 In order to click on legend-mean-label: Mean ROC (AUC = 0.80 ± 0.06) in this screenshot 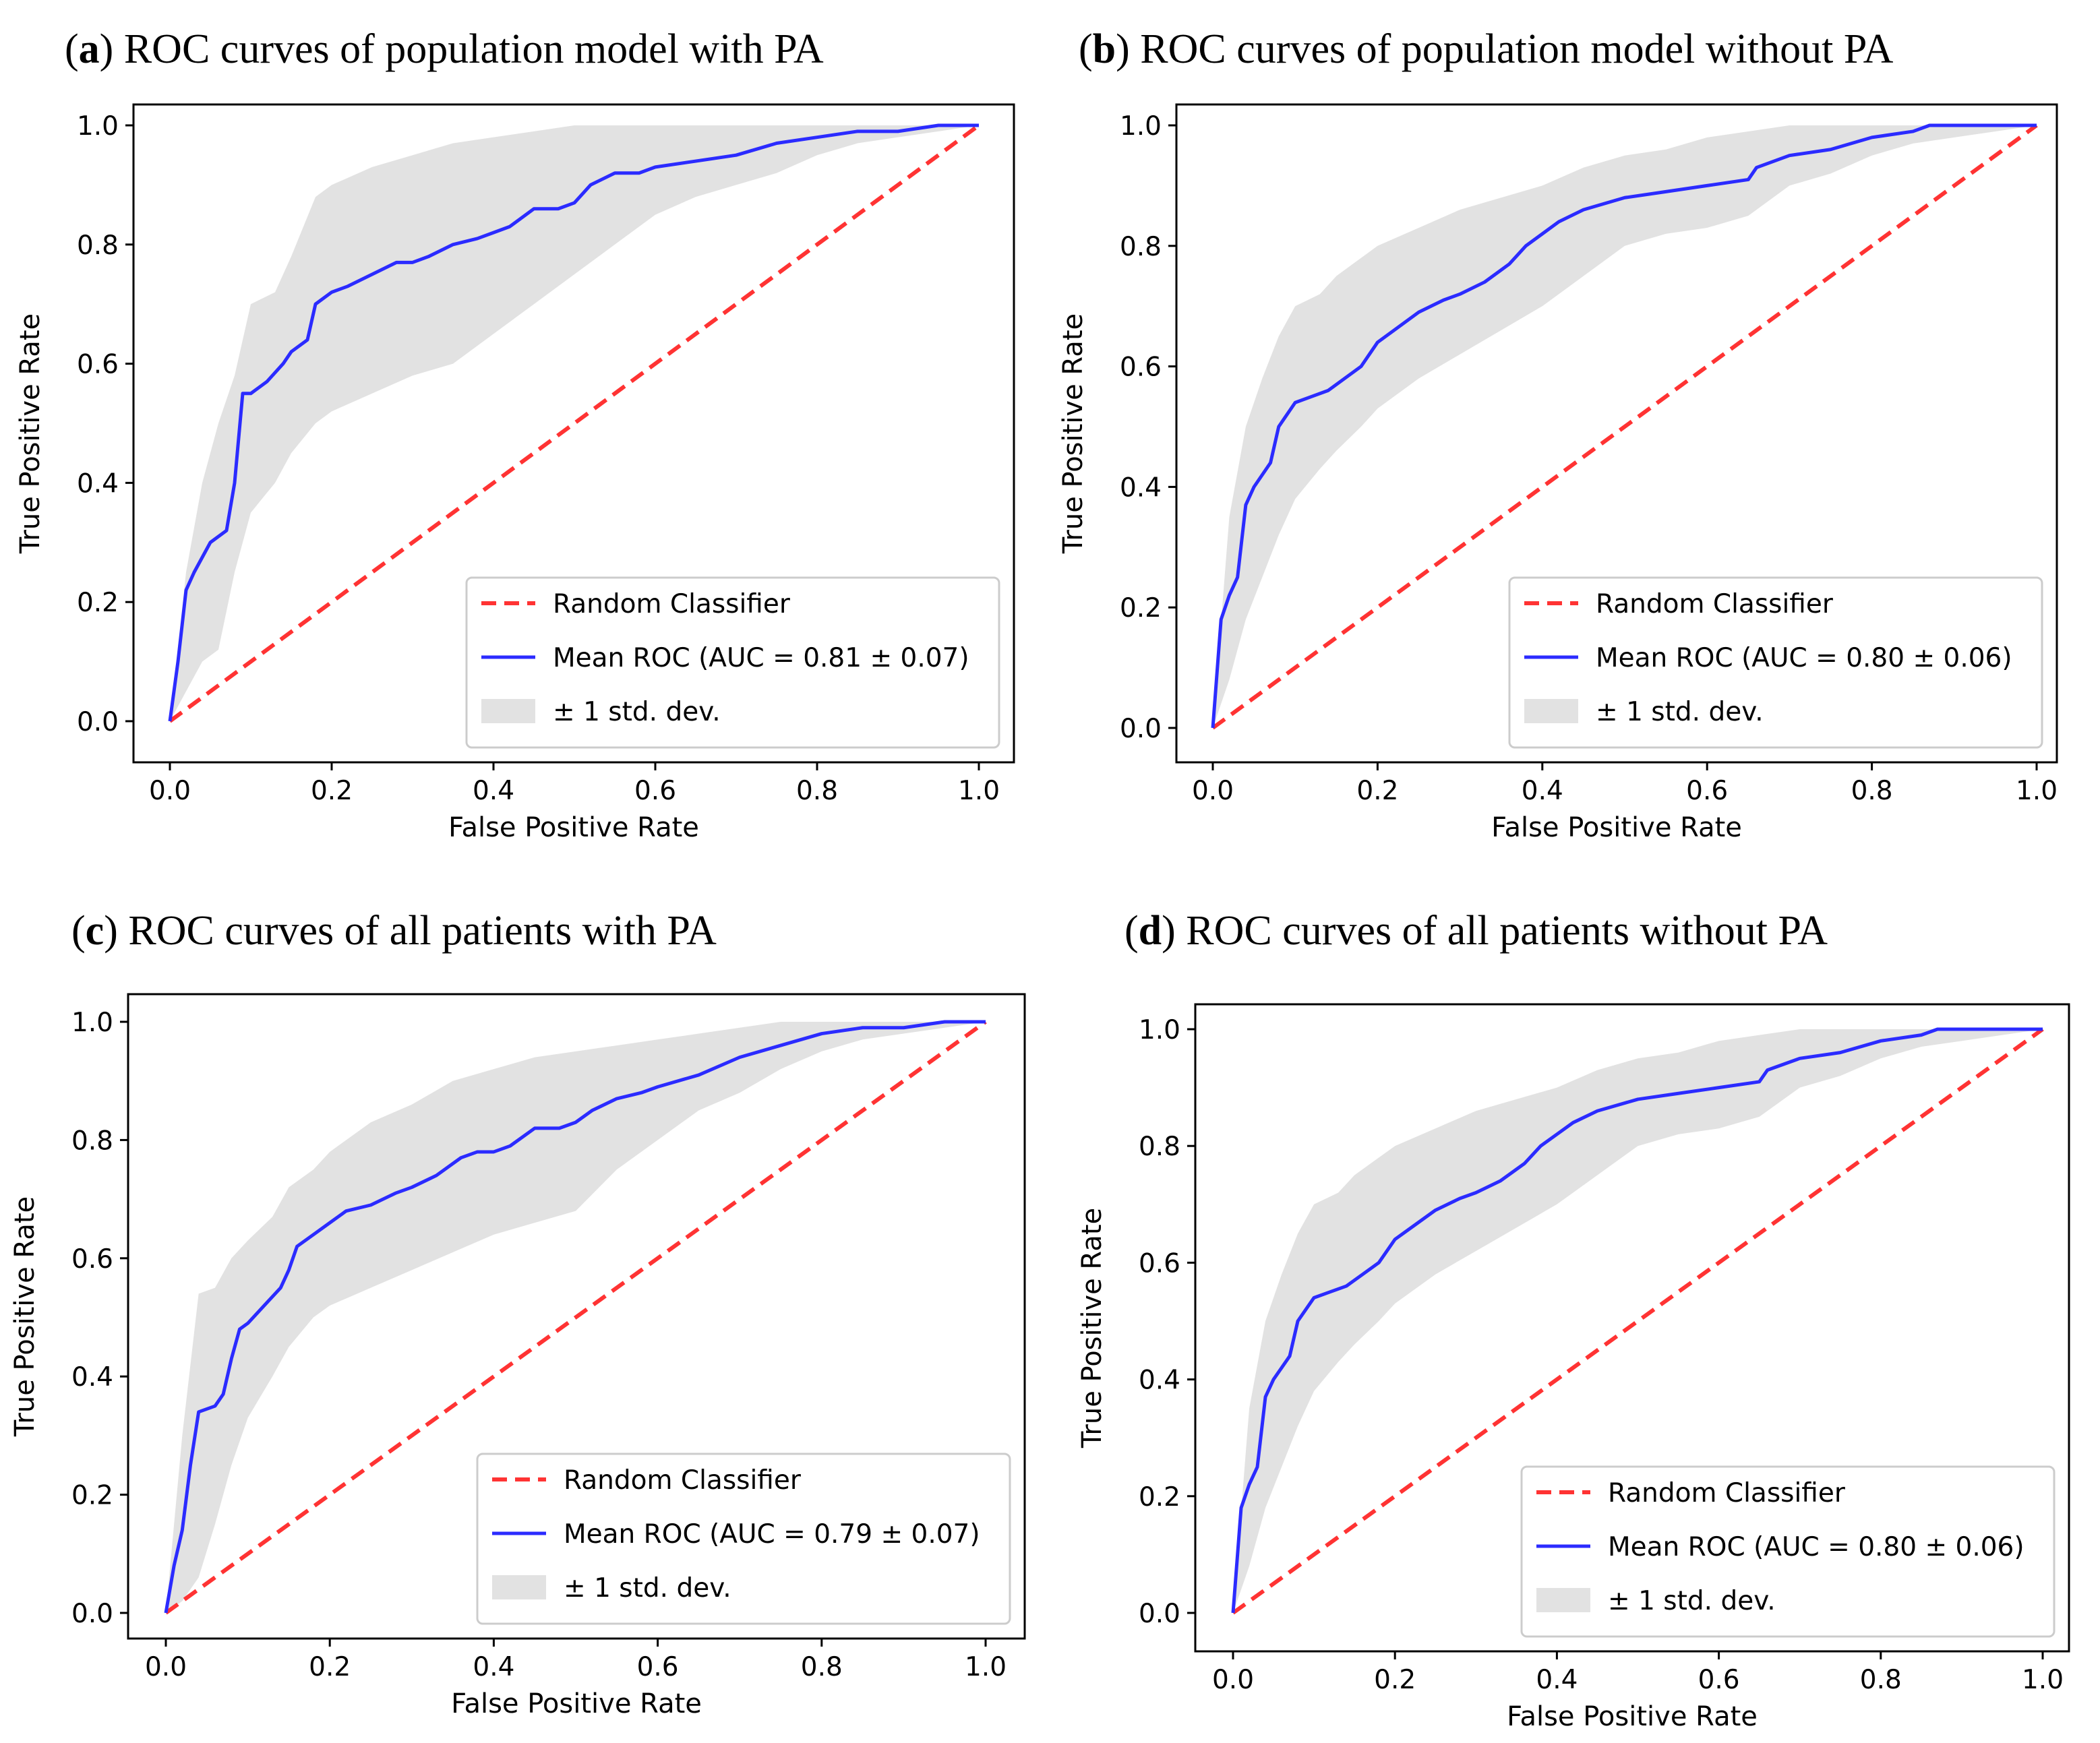, I will do `click(1804, 658)`.